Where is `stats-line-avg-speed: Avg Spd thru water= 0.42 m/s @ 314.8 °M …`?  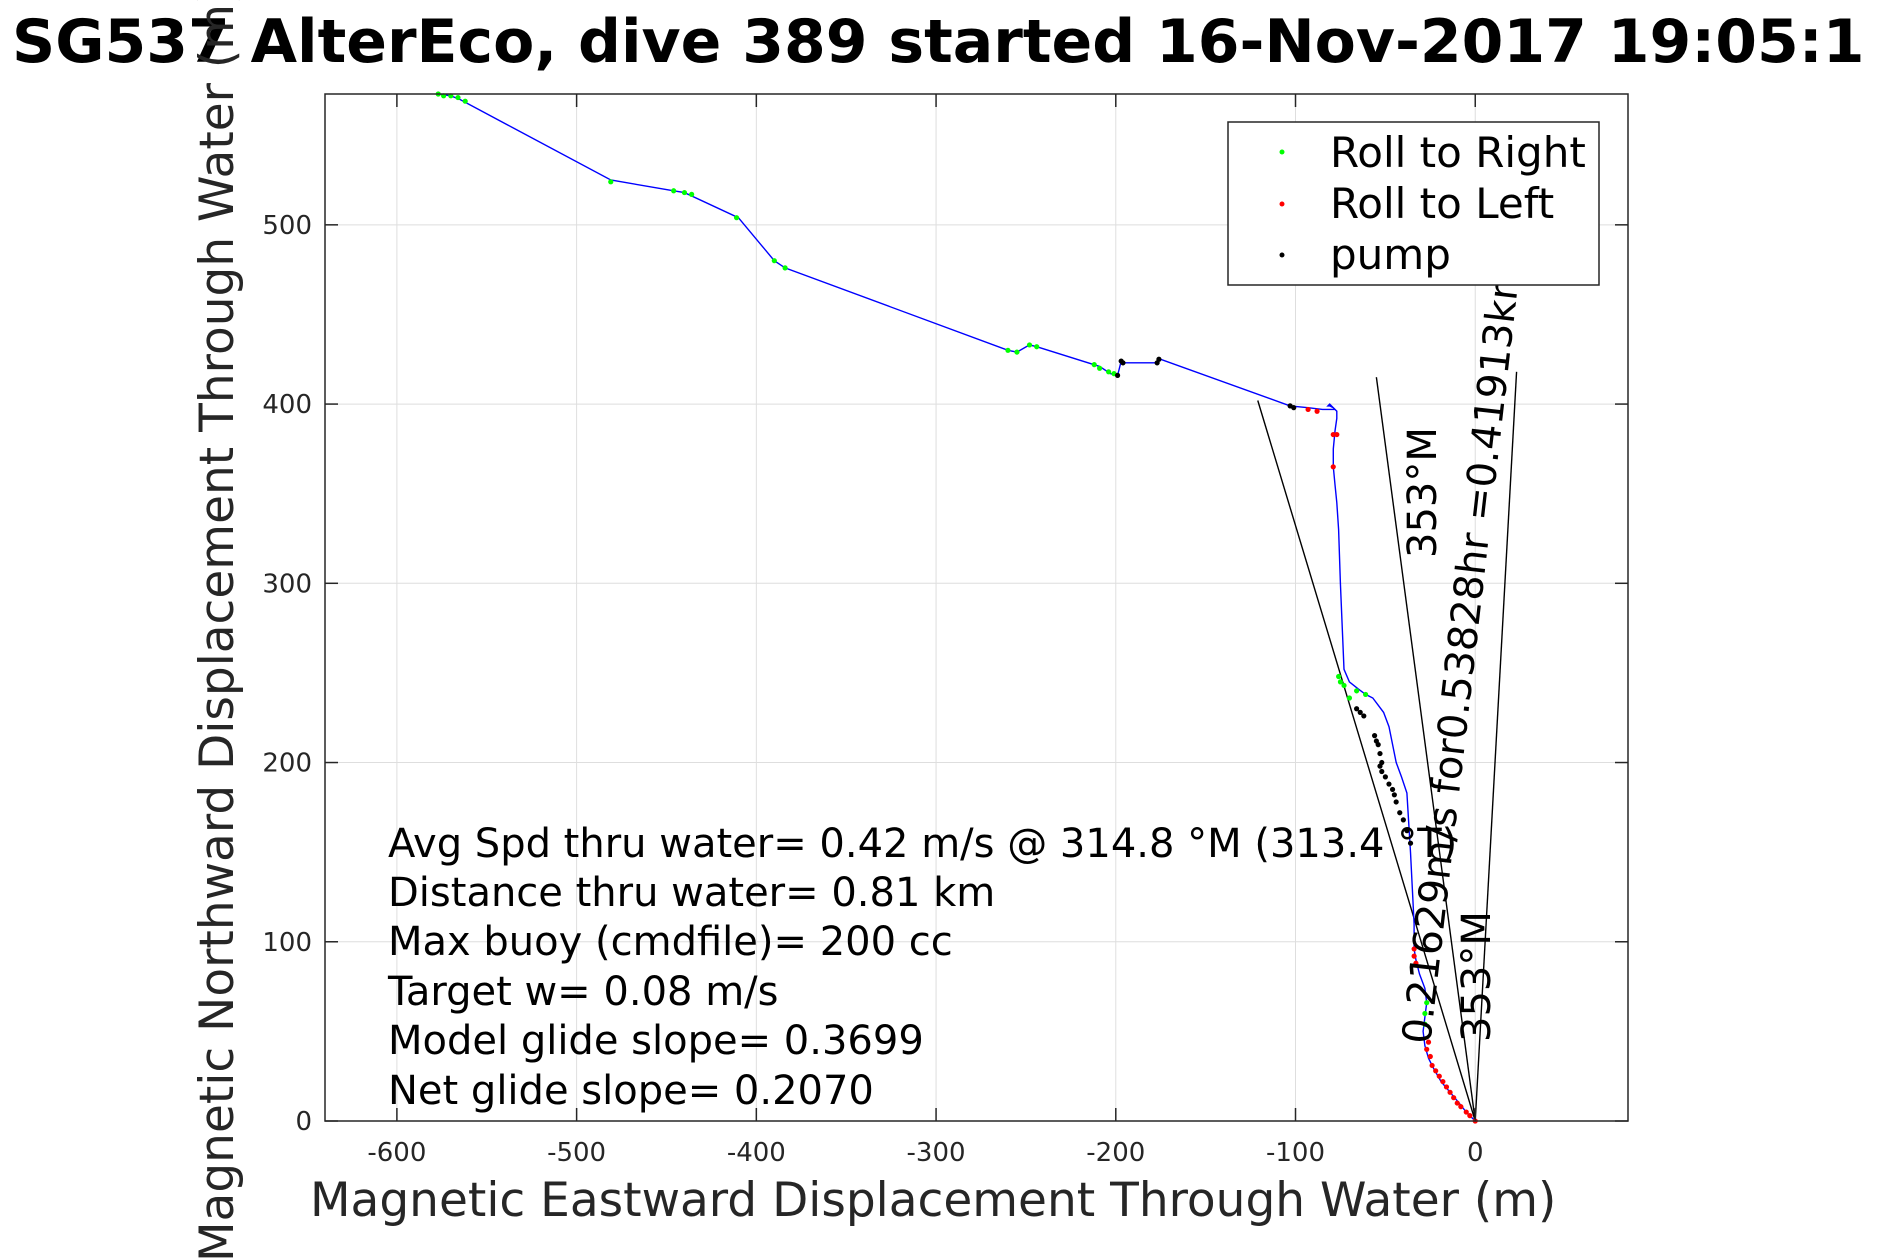 stats-line-avg-speed: Avg Spd thru water= 0.42 m/s @ 314.8 °M … is located at coordinates (922, 844).